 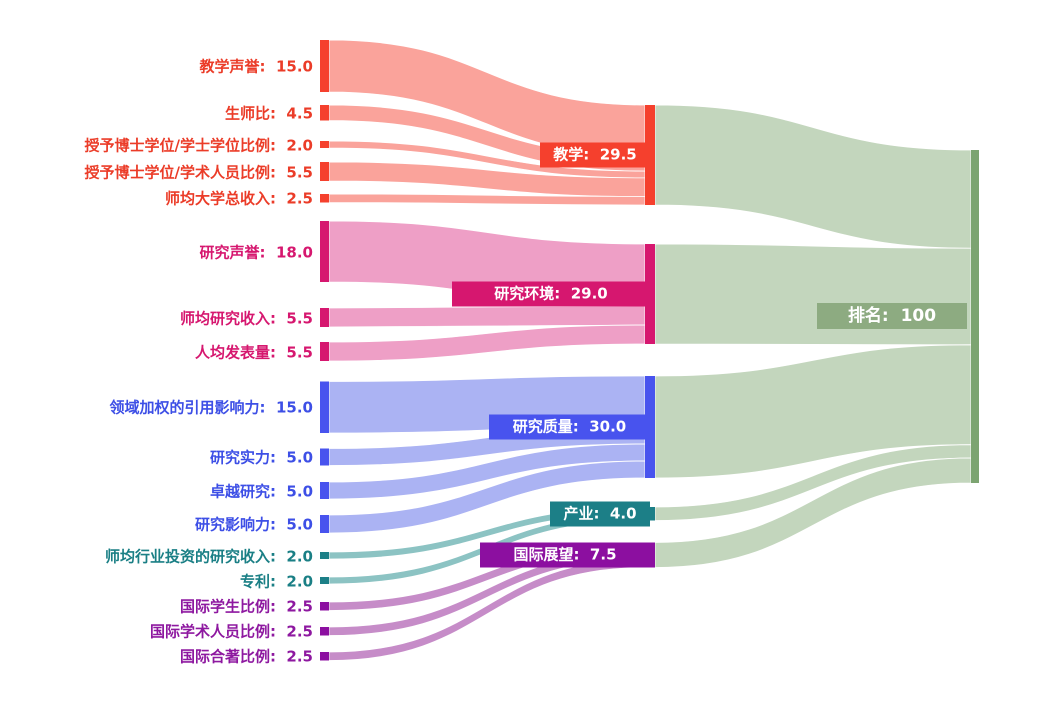 I want to click on sankey-node-rank, so click(x=975, y=316).